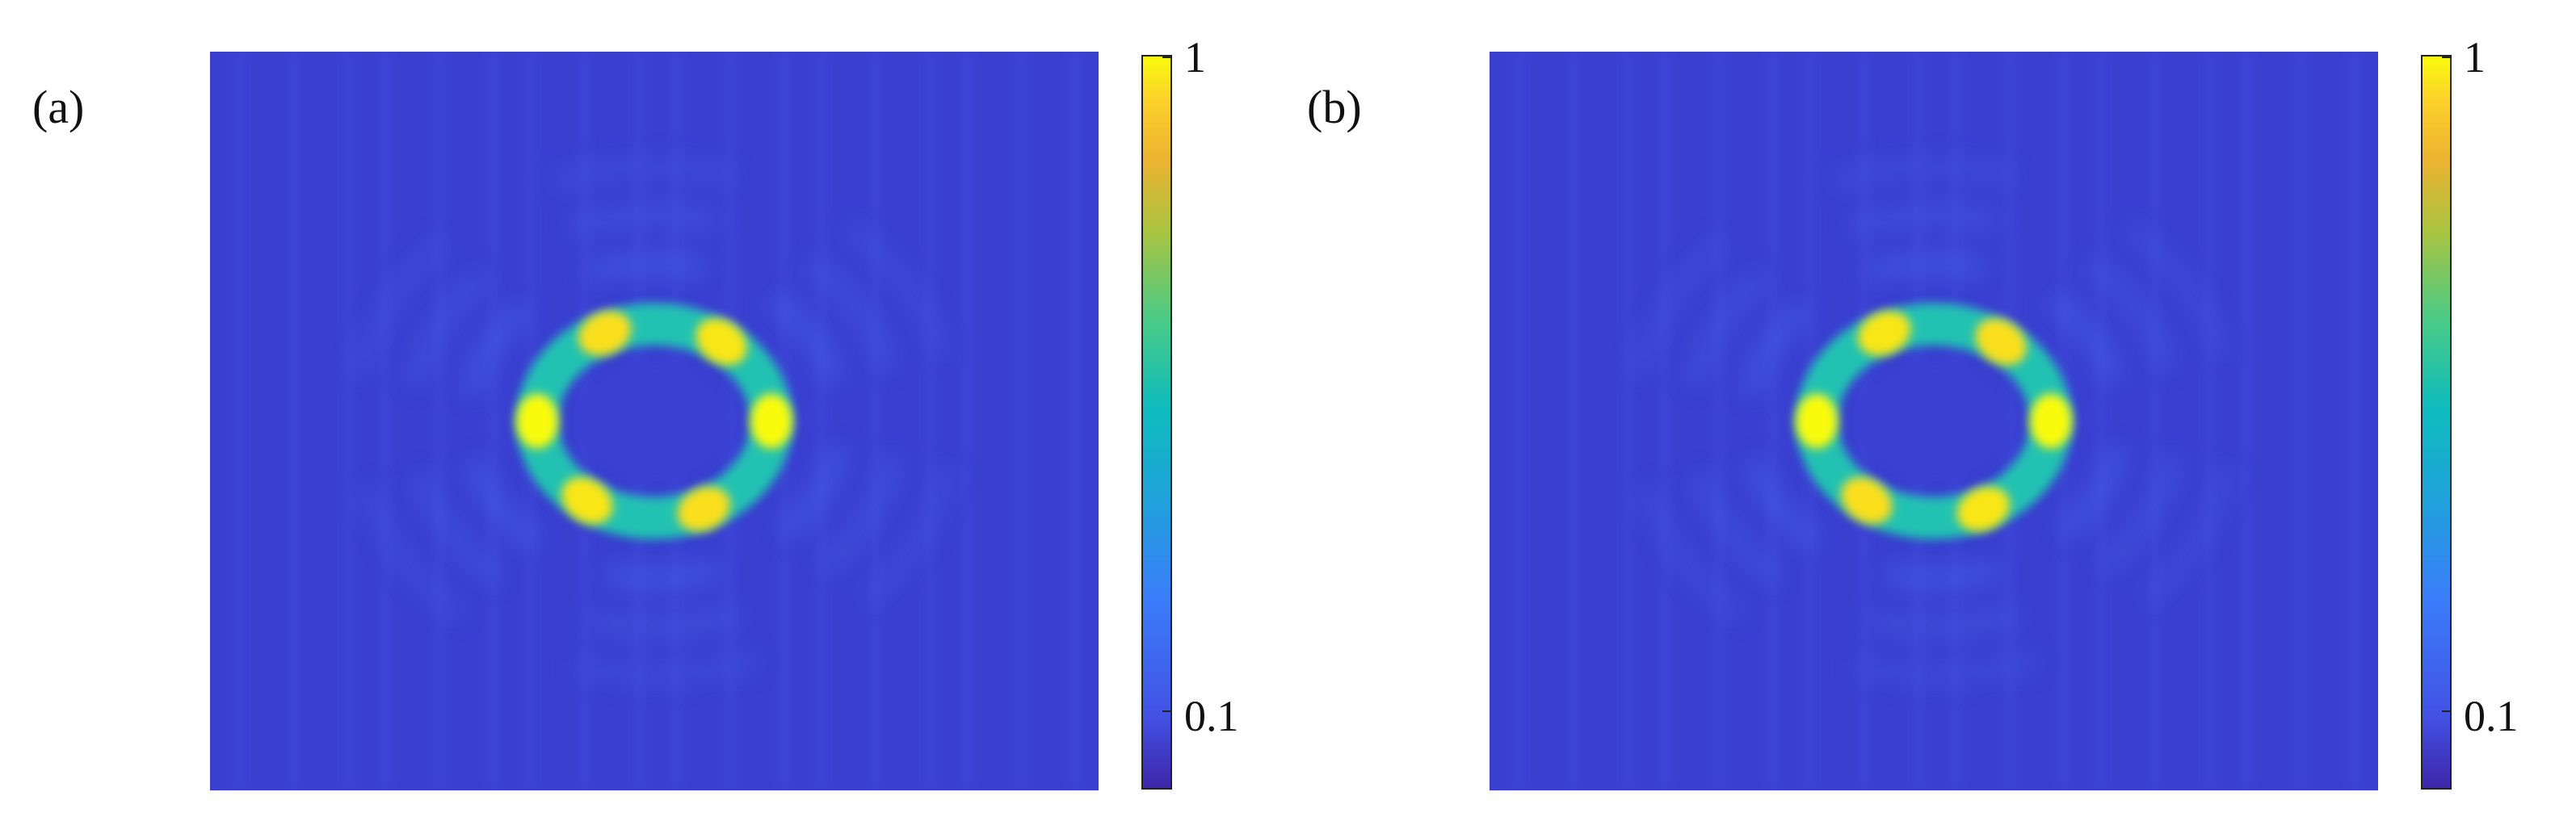 This screenshot has width=2576, height=838. Describe the element at coordinates (1334, 107) in the screenshot. I see `panel-label: (b)` at that location.